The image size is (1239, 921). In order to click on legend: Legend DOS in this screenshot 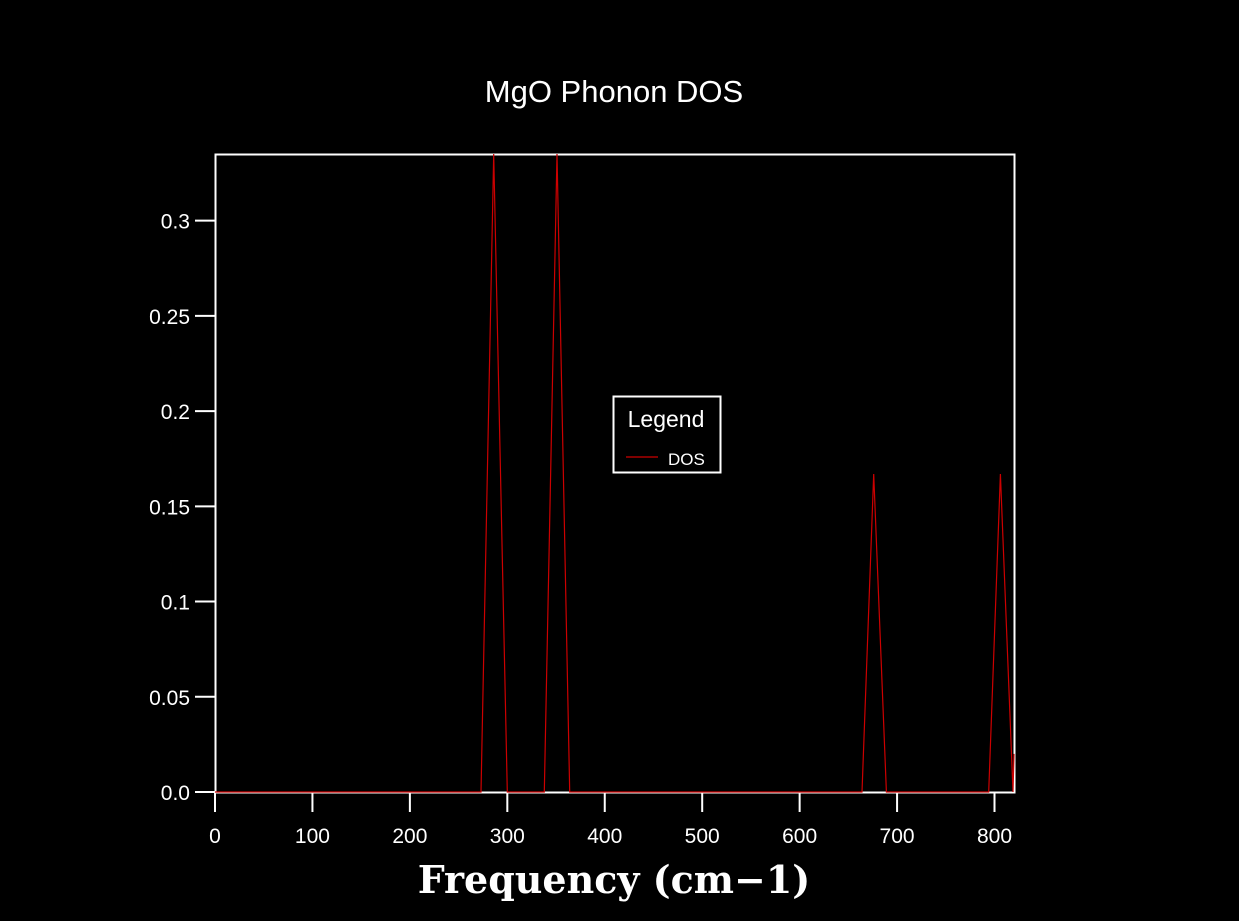, I will do `click(667, 434)`.